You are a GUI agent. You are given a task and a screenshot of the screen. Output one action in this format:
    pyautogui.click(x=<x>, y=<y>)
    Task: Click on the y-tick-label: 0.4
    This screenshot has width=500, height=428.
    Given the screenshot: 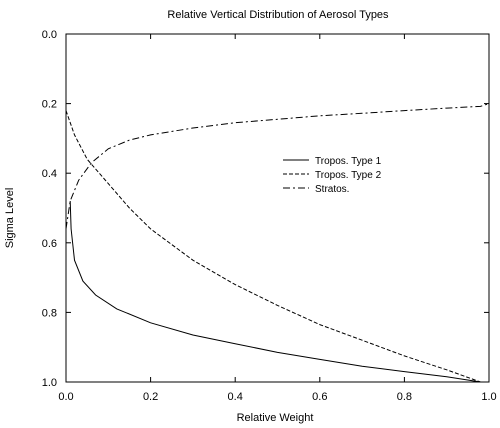 What is the action you would take?
    pyautogui.click(x=49, y=174)
    